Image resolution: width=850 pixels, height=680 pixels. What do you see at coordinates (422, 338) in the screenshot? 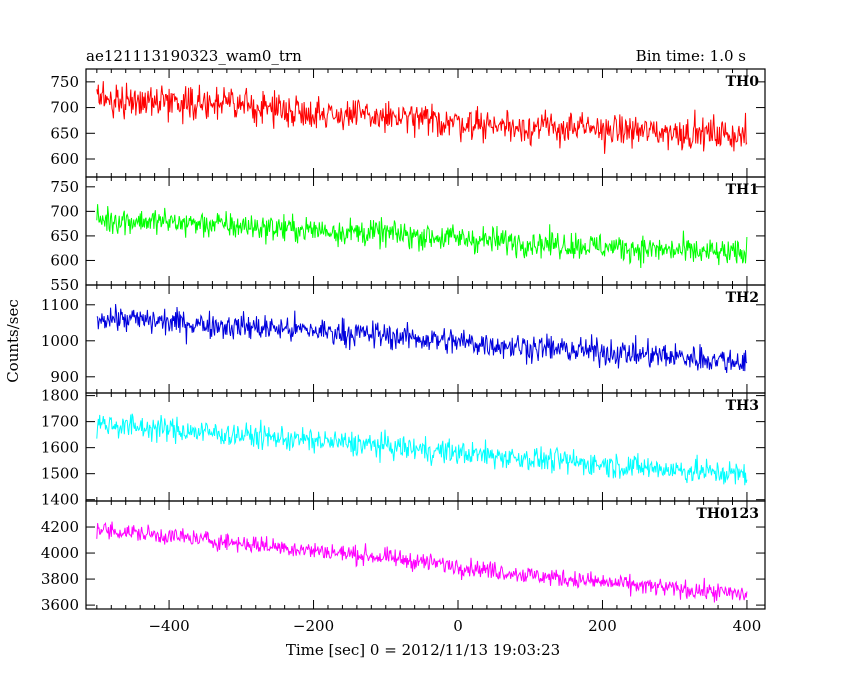
I see `series-trace-th2` at bounding box center [422, 338].